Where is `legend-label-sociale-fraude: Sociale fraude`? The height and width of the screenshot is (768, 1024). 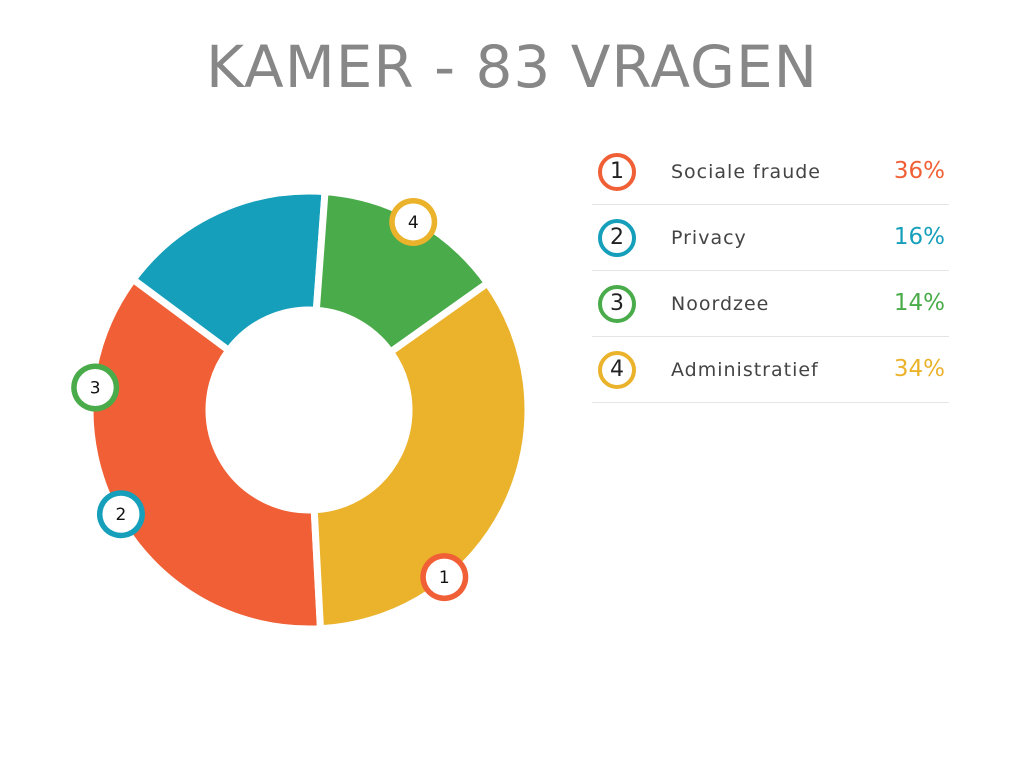
legend-label-sociale-fraude: Sociale fraude is located at coordinates (746, 172).